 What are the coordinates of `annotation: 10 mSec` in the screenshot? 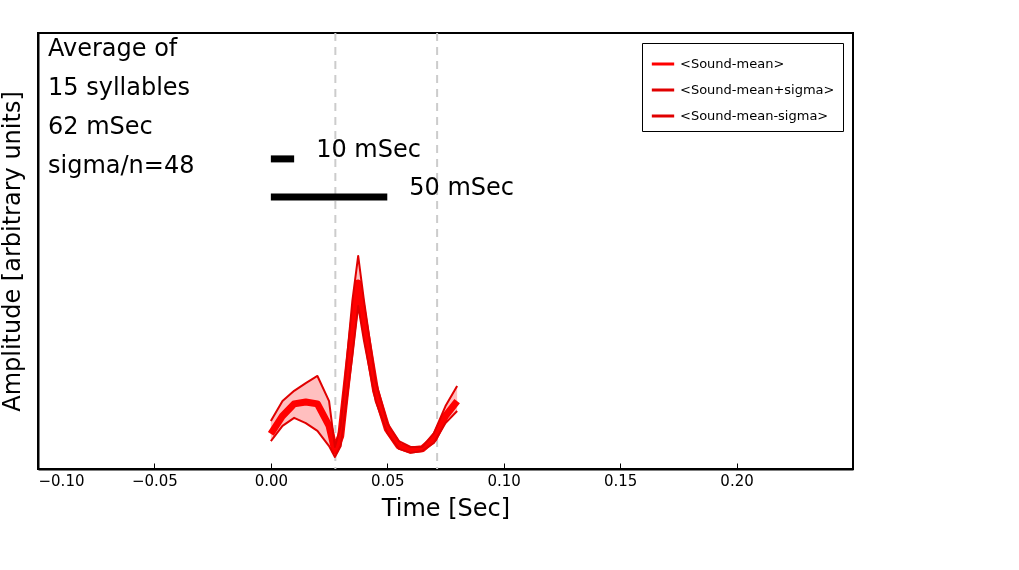 It's located at (368, 148).